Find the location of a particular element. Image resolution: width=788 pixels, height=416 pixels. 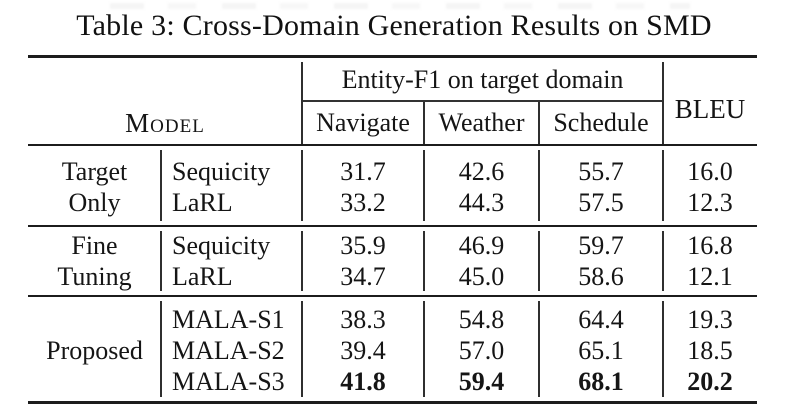

group-label-line: Target is located at coordinates (94, 171).